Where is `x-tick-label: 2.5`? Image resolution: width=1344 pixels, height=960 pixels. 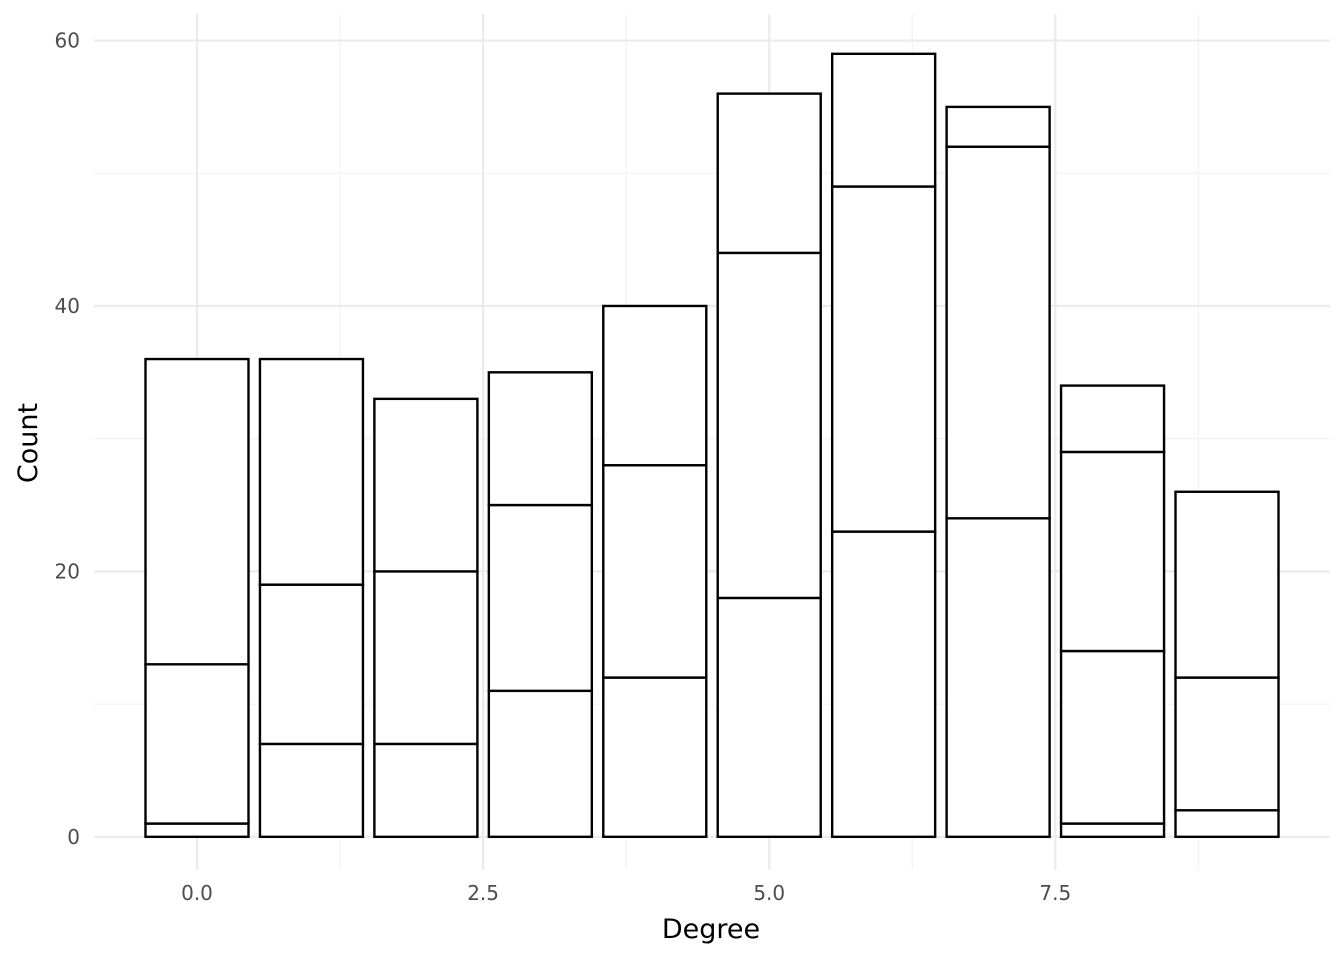 x-tick-label: 2.5 is located at coordinates (483, 893).